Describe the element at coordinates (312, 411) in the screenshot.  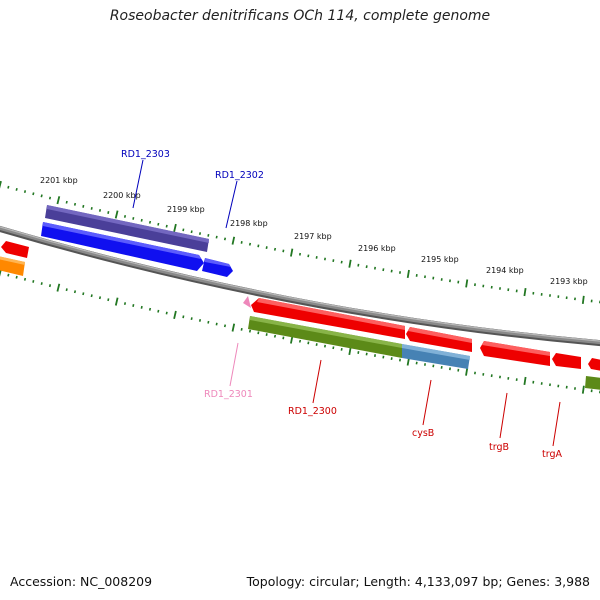
I see `gene-label-rd1-2300: RD1_2300` at that location.